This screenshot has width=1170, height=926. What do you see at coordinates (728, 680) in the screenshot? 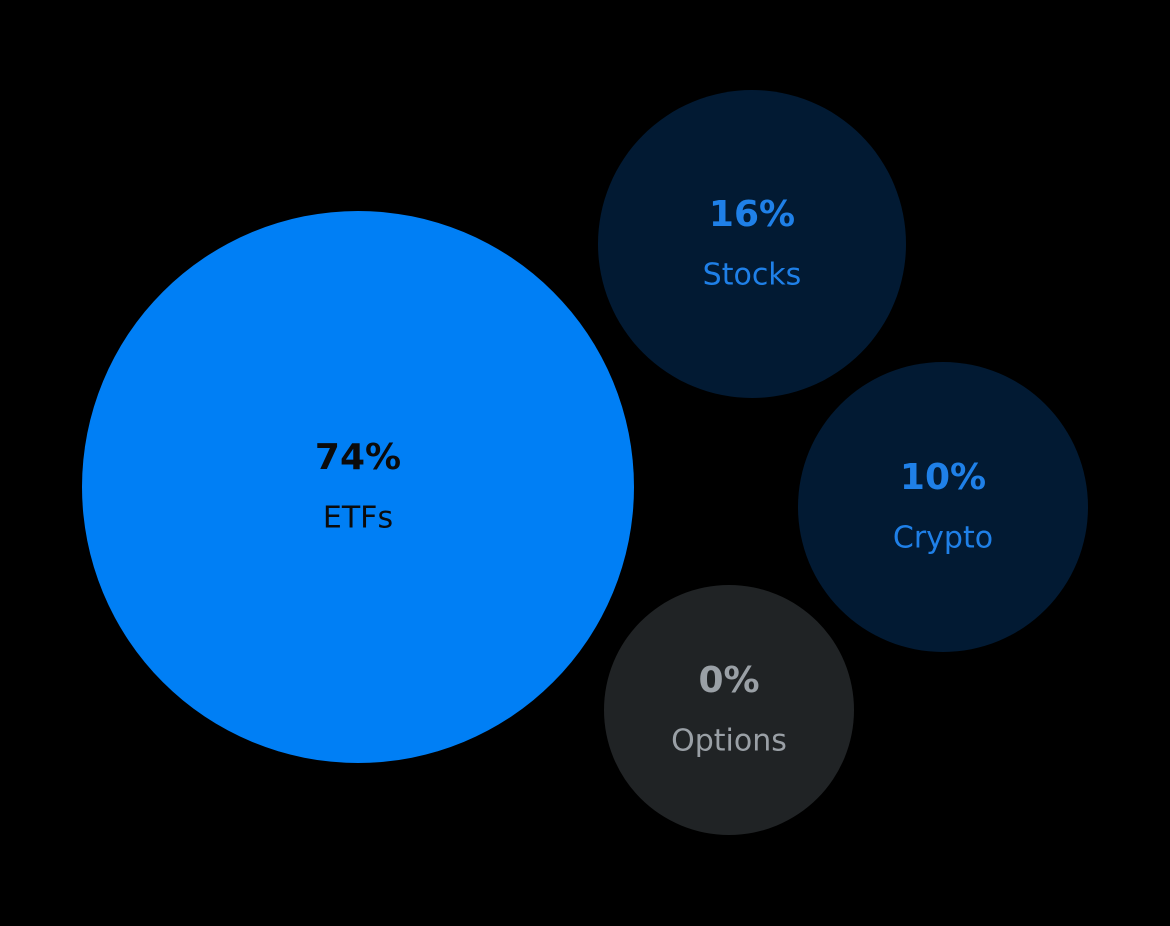
I see `value-label: 0%` at bounding box center [728, 680].